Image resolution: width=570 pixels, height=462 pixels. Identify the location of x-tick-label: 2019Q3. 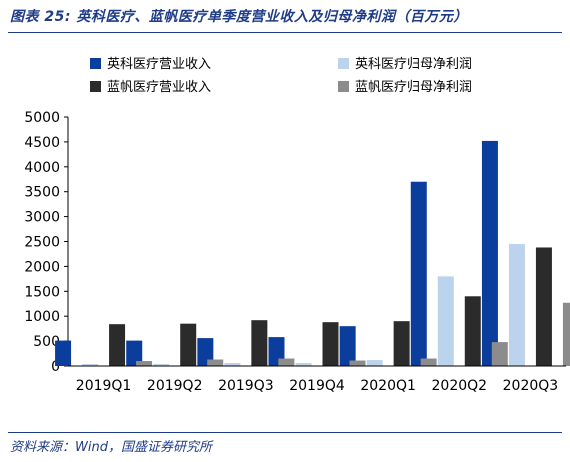
(246, 386).